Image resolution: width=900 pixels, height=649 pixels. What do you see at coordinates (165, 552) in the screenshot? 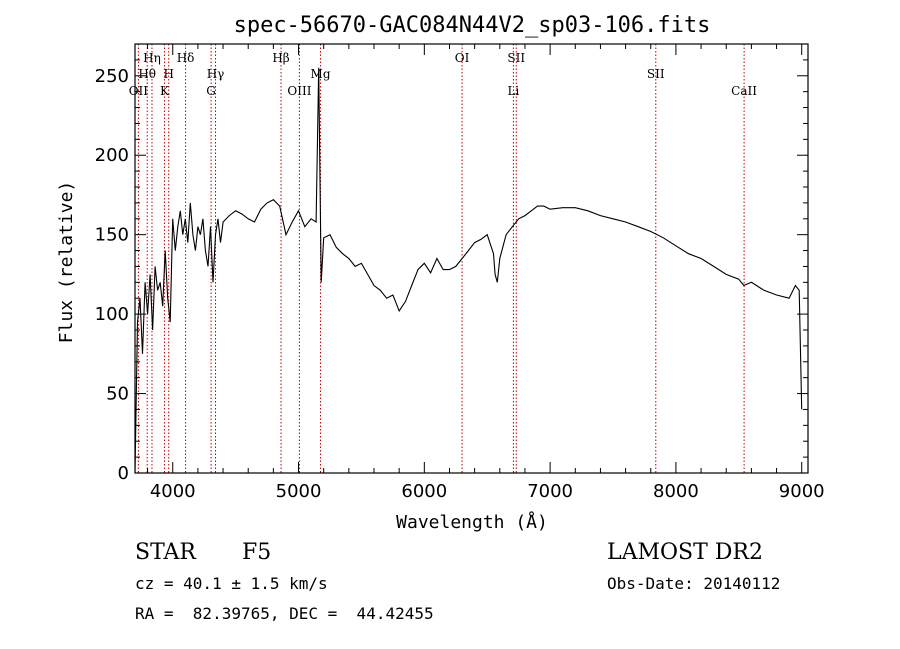
I see `object-class: STAR` at bounding box center [165, 552].